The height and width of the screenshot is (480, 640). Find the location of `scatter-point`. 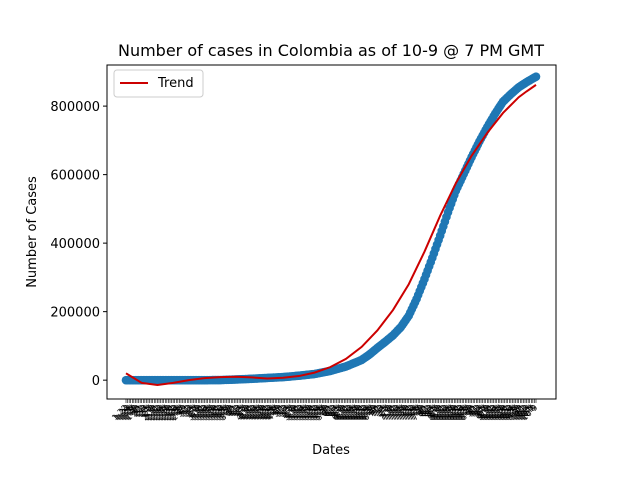

scatter-point is located at coordinates (536, 76).